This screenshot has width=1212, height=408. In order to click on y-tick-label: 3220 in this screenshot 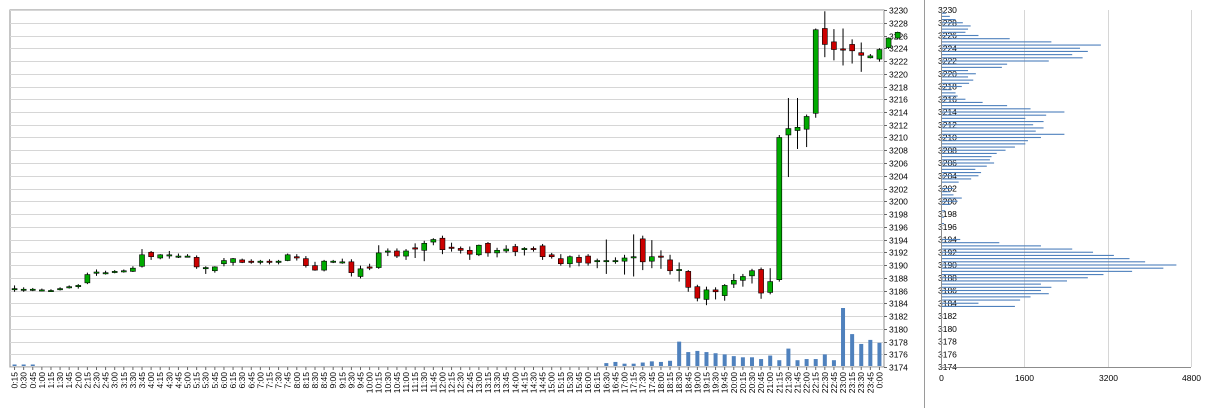, I will do `click(898, 75)`.